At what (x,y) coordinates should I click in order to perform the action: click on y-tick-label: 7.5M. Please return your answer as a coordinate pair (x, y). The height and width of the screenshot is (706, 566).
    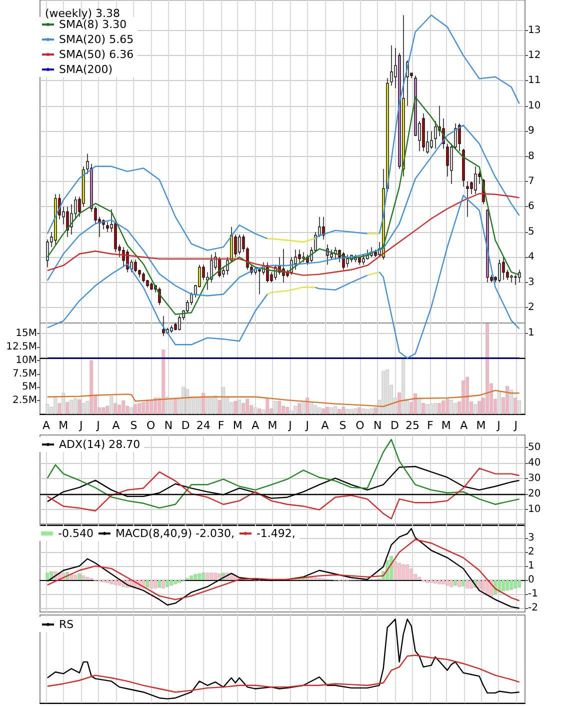
    Looking at the image, I should click on (24, 374).